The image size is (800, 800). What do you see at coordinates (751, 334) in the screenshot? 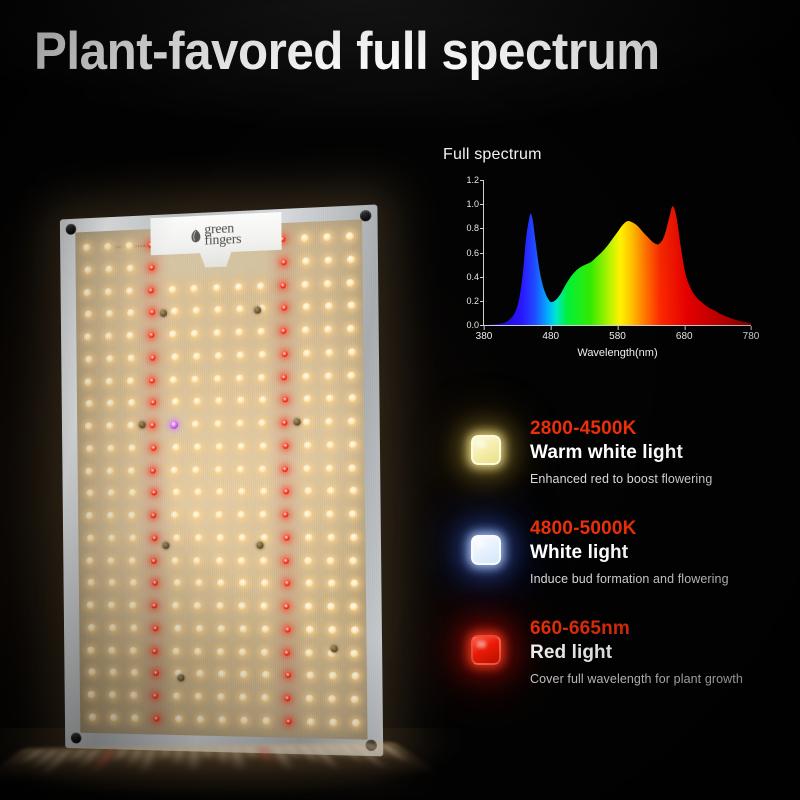
I see `x-axis-tick: 780` at bounding box center [751, 334].